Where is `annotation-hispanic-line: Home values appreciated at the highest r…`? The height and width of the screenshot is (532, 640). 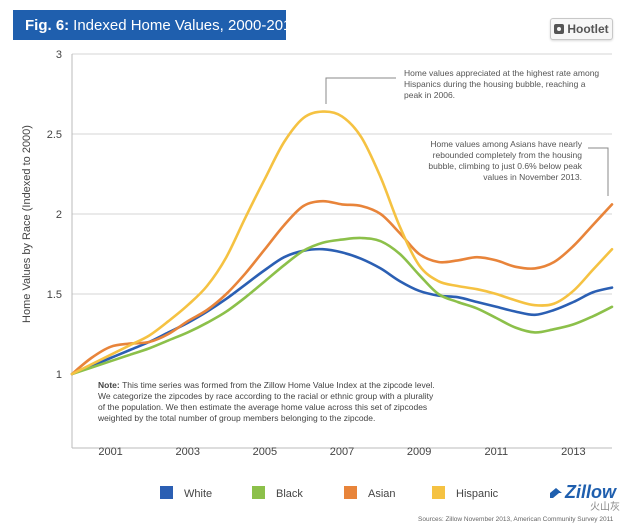 annotation-hispanic-line: Home values appreciated at the highest r… is located at coordinates (501, 73).